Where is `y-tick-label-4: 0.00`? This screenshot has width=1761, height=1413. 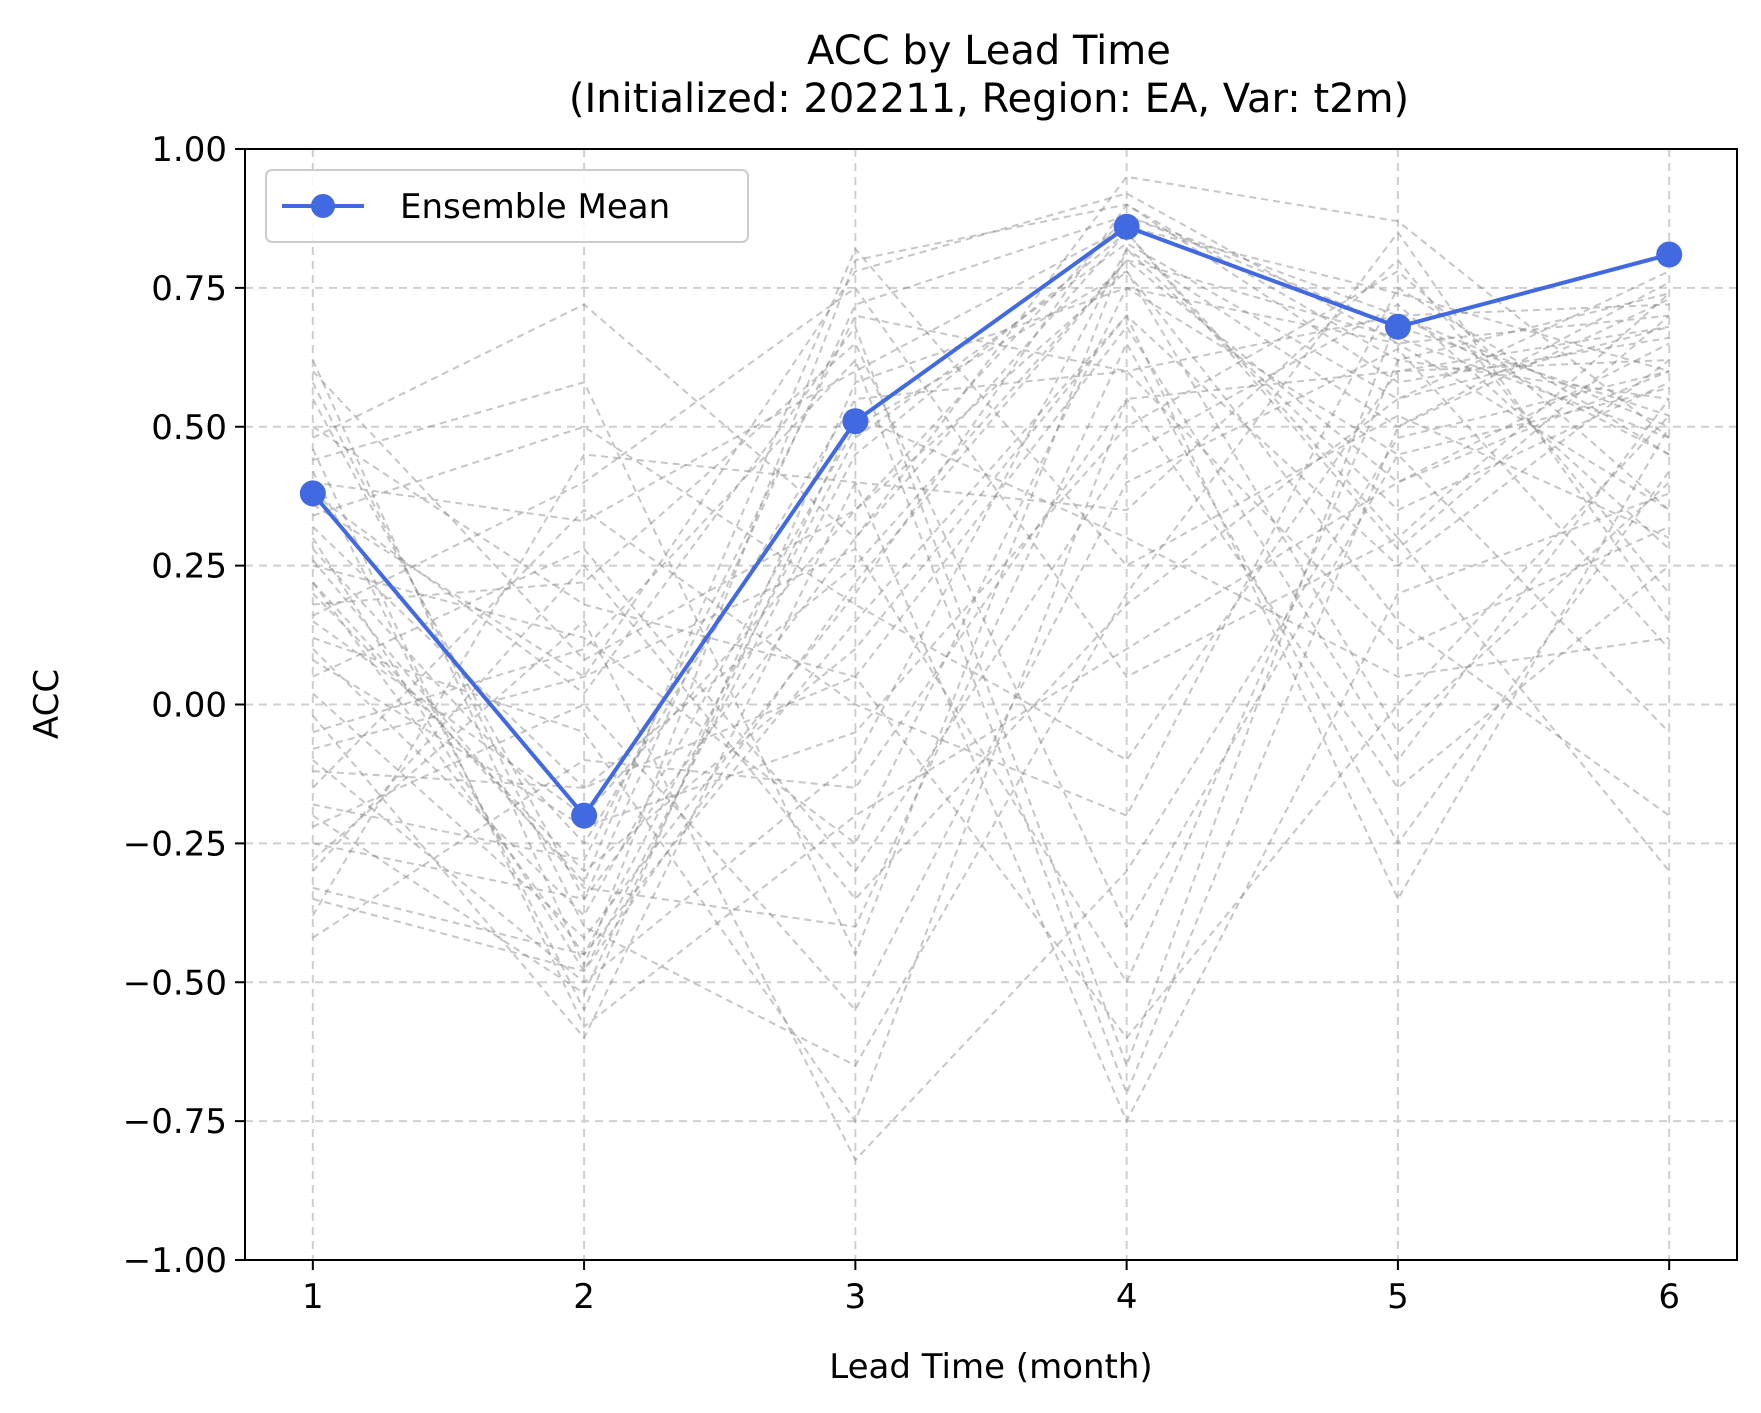 y-tick-label-4: 0.00 is located at coordinates (189, 706).